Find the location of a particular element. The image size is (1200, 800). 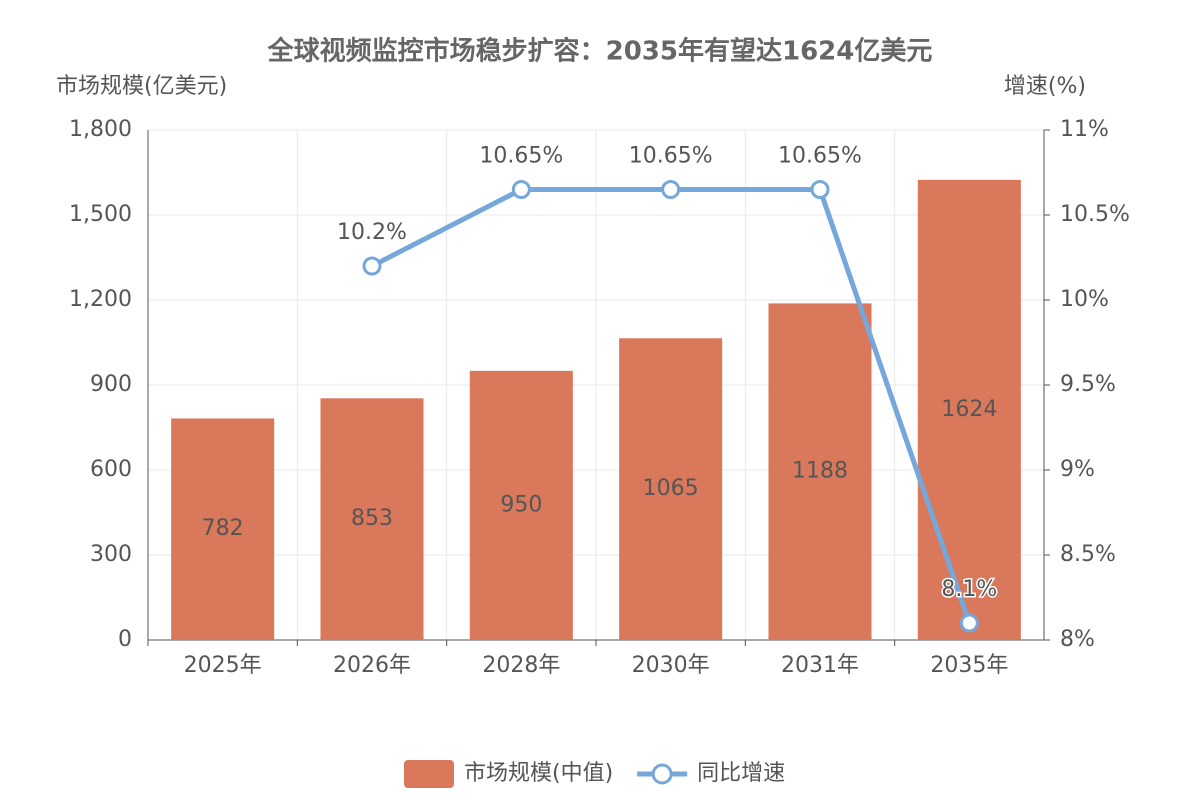

legend-label: 市场规模(中值) is located at coordinates (538, 773).